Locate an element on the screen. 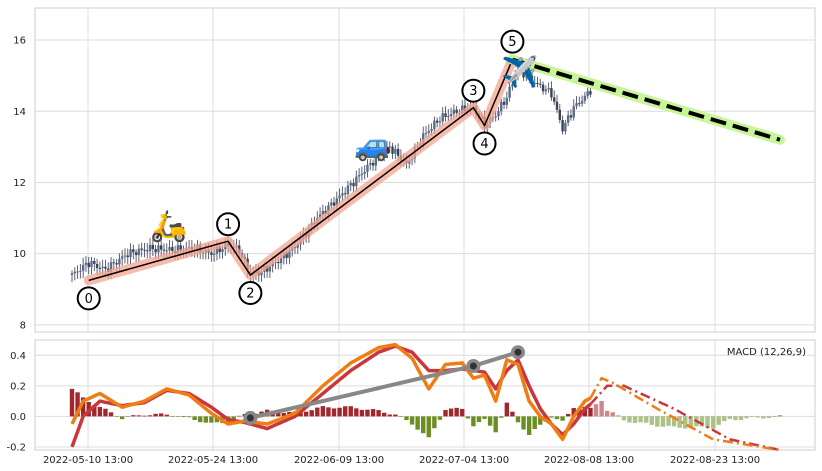 This screenshot has width=822, height=471. macd-trend-overlay is located at coordinates (384, 385).